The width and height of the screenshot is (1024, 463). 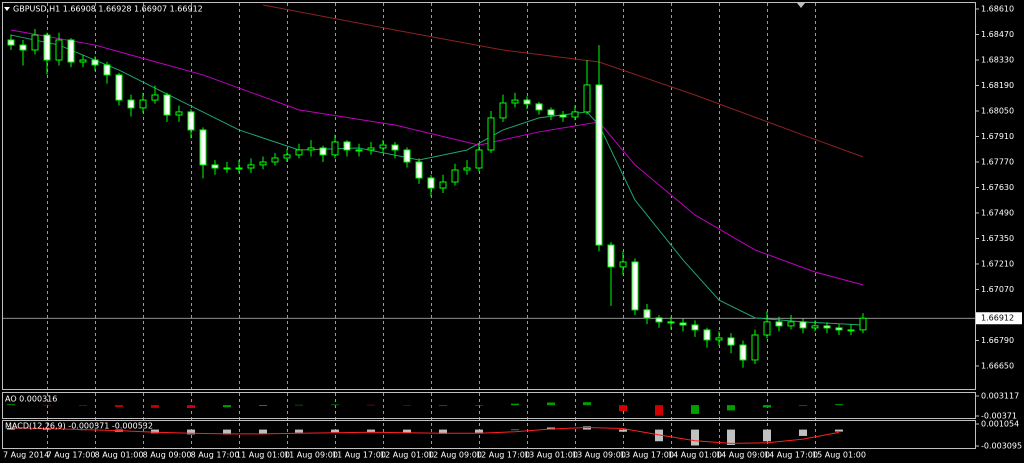 I want to click on y-tick-label: 1.67910, so click(x=997, y=136).